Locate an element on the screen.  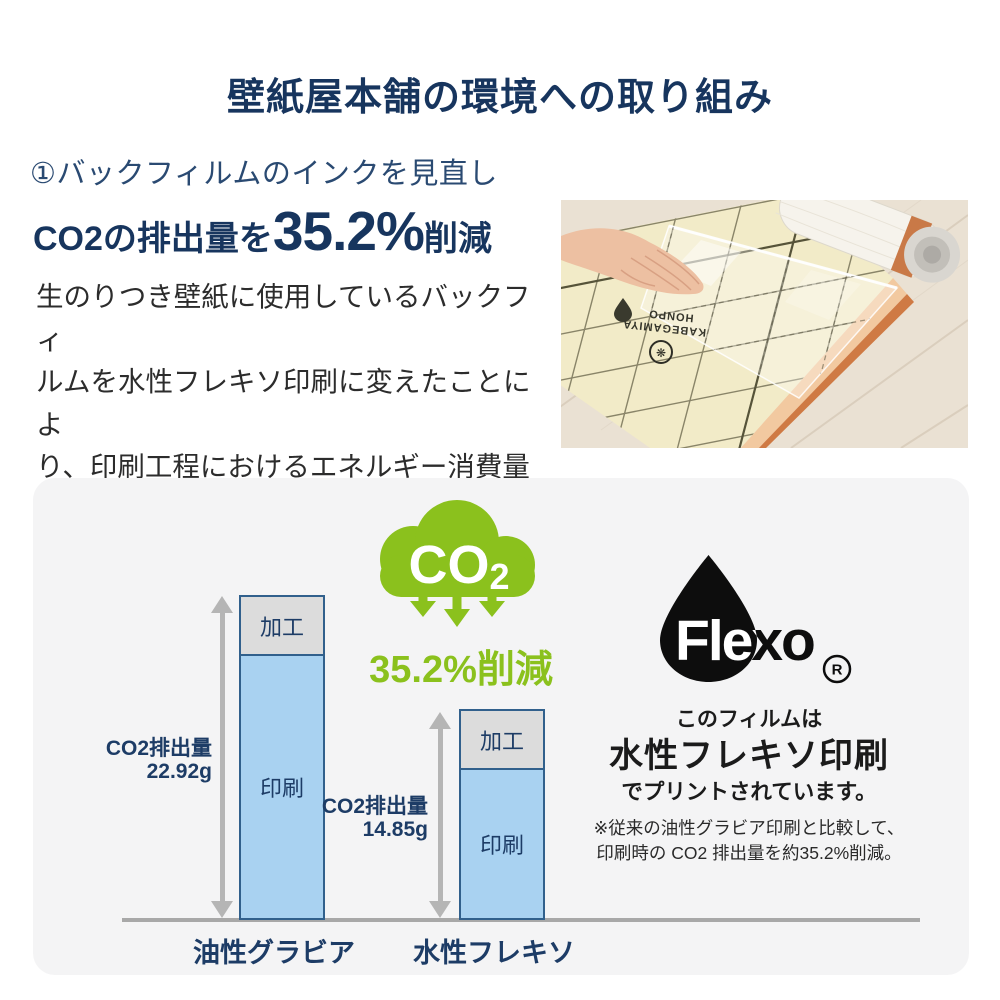
reduction-text: 35.2%削減 is located at coordinates (461, 670).